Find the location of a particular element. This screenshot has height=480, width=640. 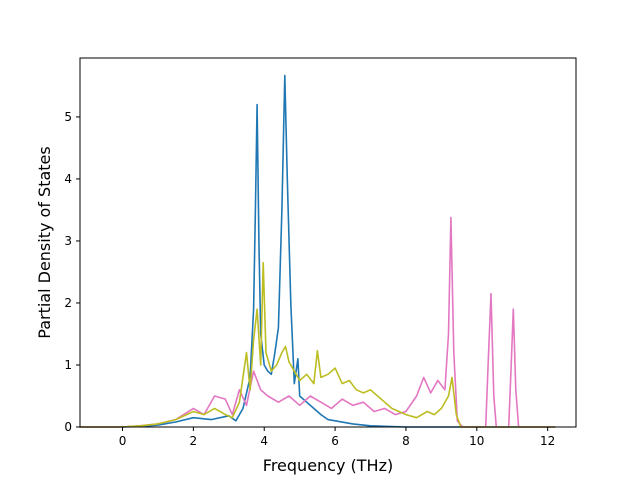

y-tick-label: 0 is located at coordinates (68, 427).